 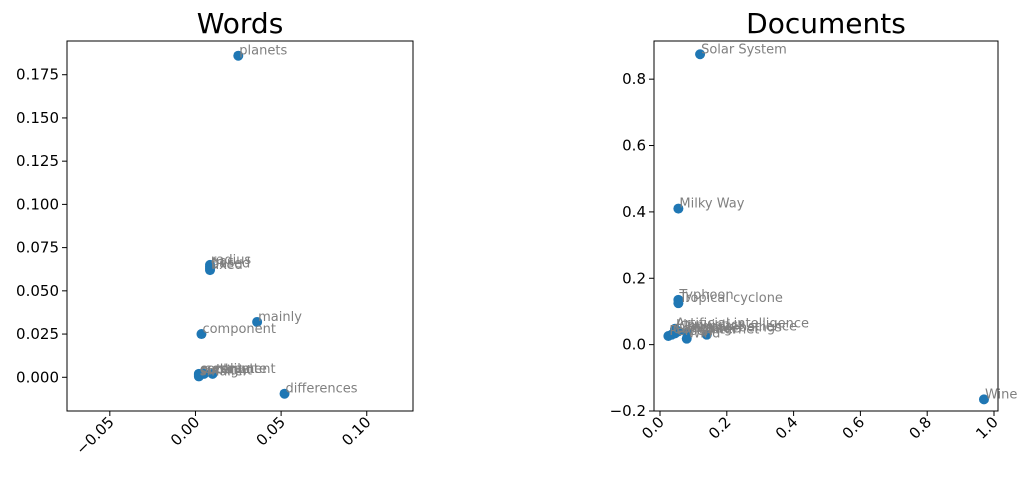 What do you see at coordinates (634, 345) in the screenshot?
I see `y-tick-label: 0.0` at bounding box center [634, 345].